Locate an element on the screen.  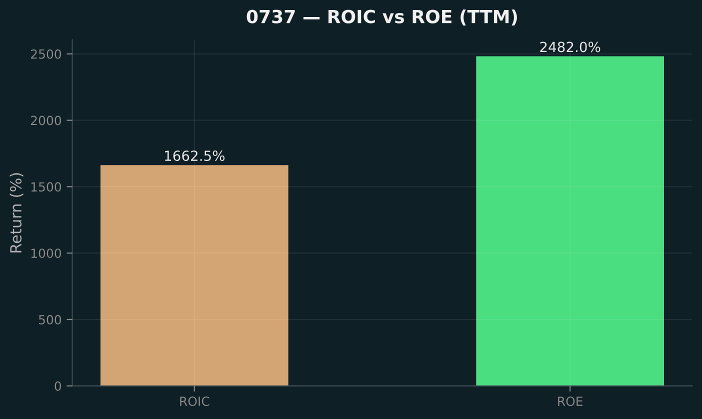
y-tick-label: 500 is located at coordinates (50, 319).